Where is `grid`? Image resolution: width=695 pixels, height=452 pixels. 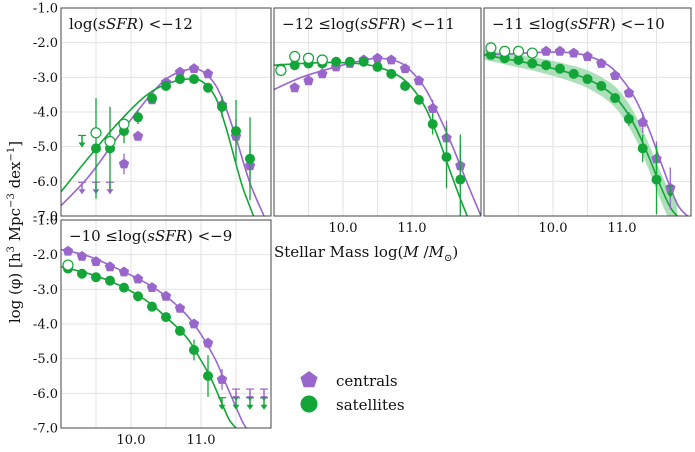
grid is located at coordinates (377, 112).